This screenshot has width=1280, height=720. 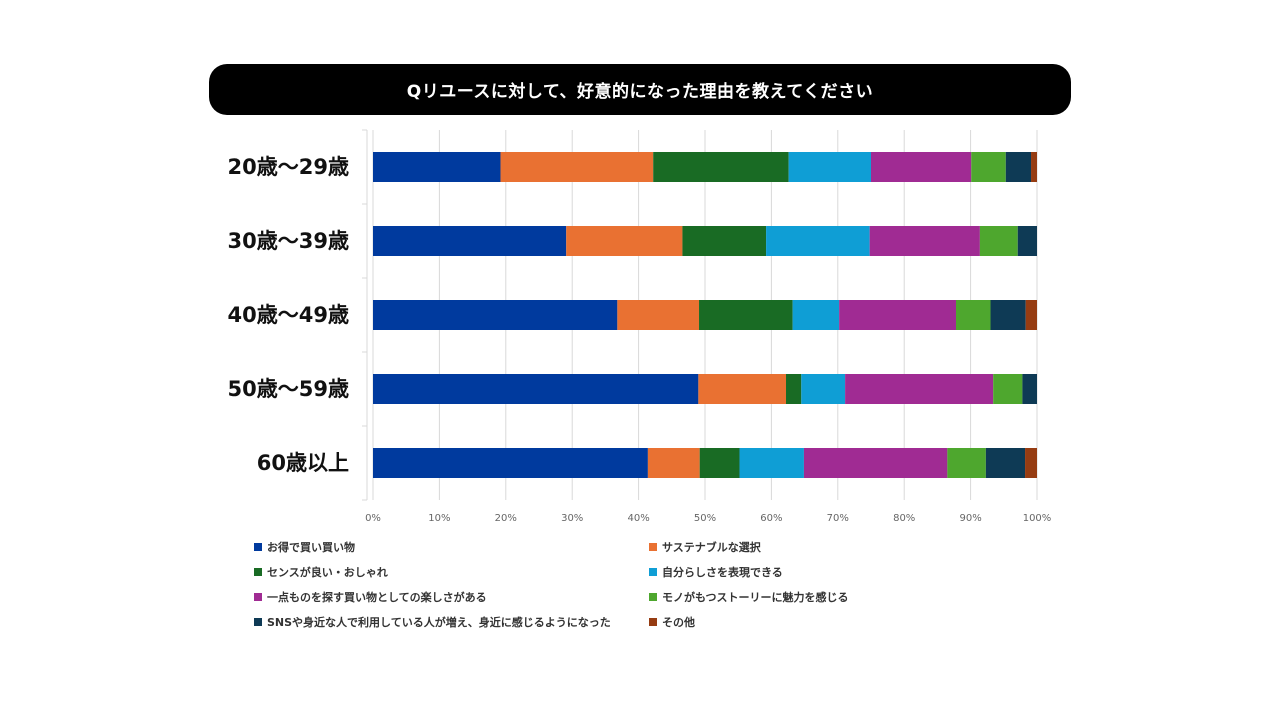 What do you see at coordinates (722, 572) in the screenshot?
I see `legend-label: 自分らしさを表現できる` at bounding box center [722, 572].